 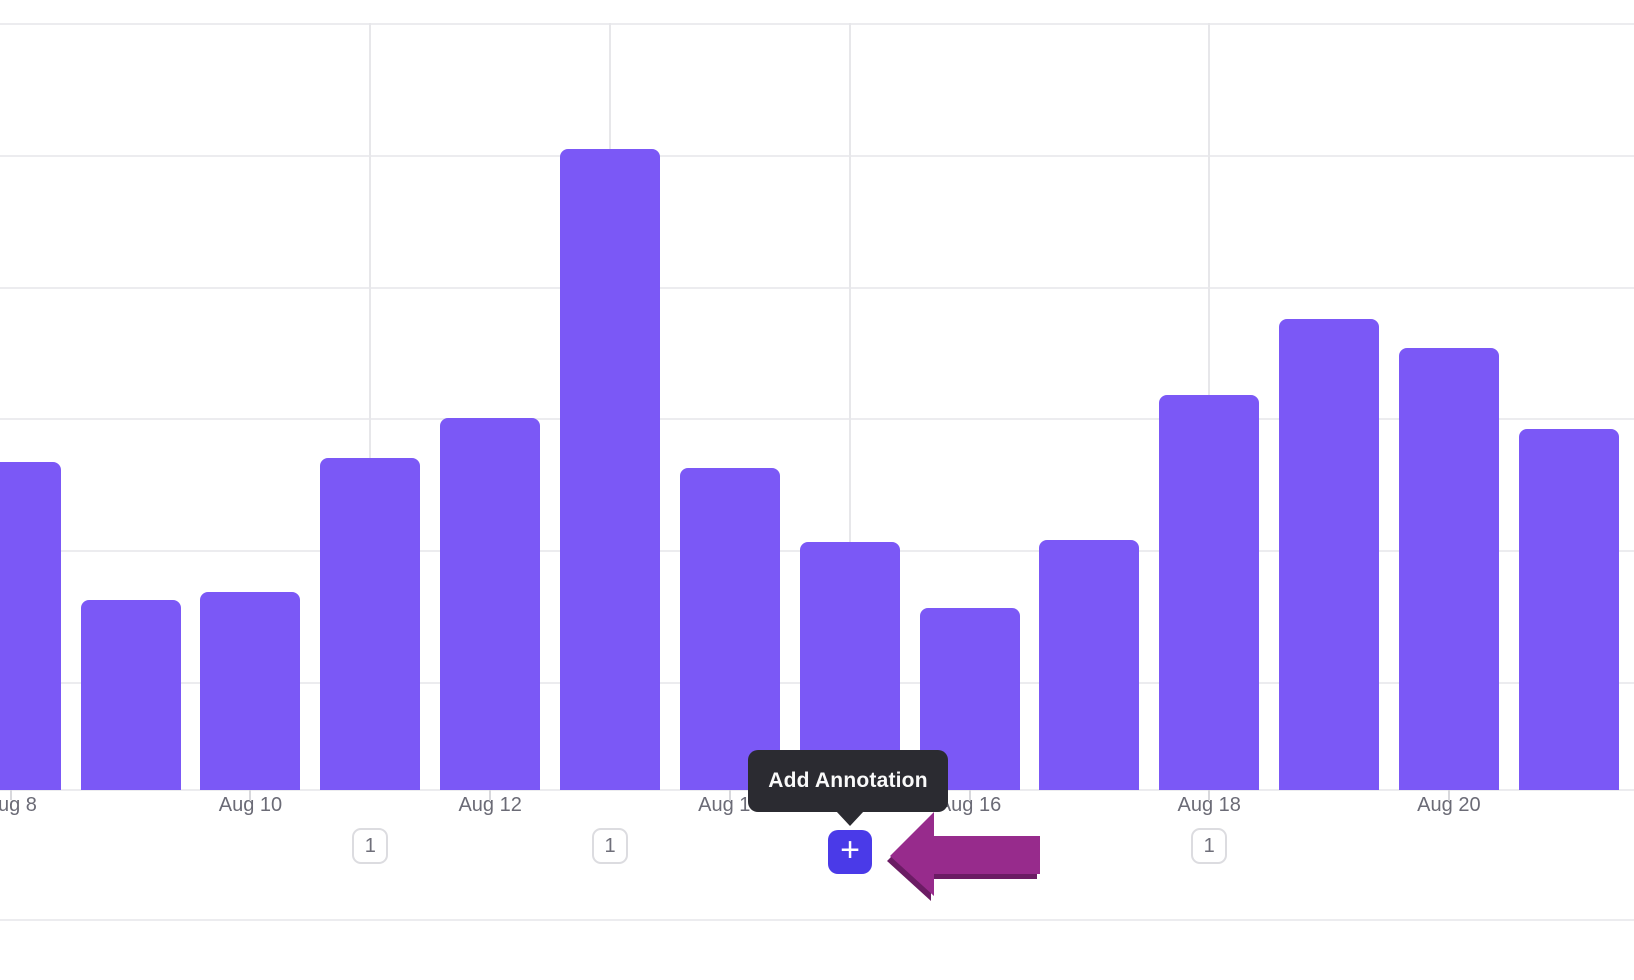 I want to click on tooltip-label: Add Annotation, so click(x=848, y=780).